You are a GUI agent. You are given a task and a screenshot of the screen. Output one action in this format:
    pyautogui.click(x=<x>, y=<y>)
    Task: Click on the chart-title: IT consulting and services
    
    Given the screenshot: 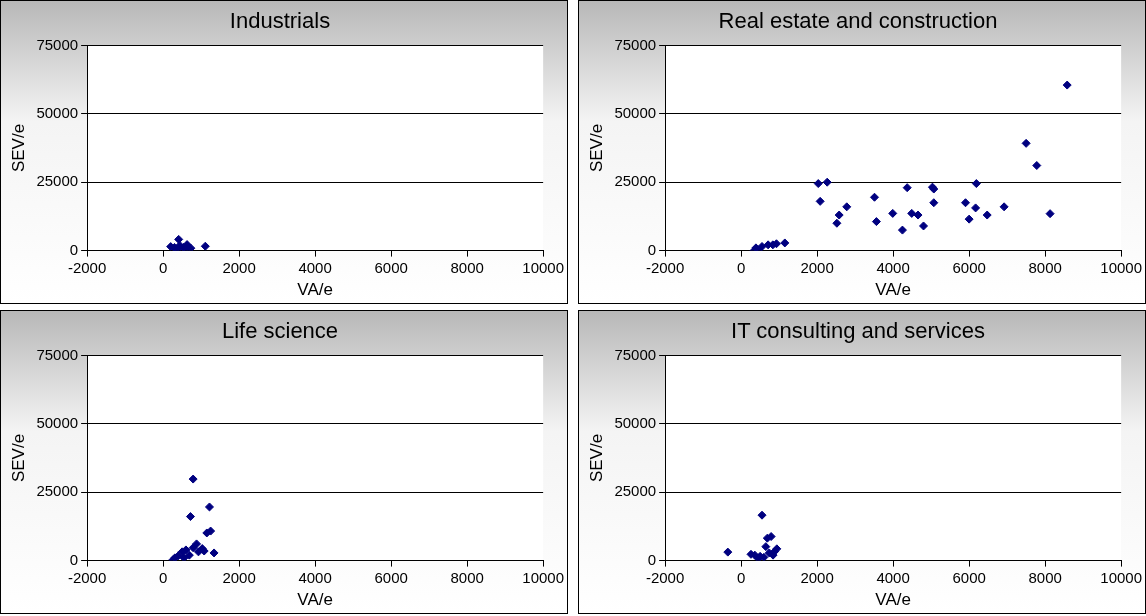 What is the action you would take?
    pyautogui.click(x=858, y=331)
    